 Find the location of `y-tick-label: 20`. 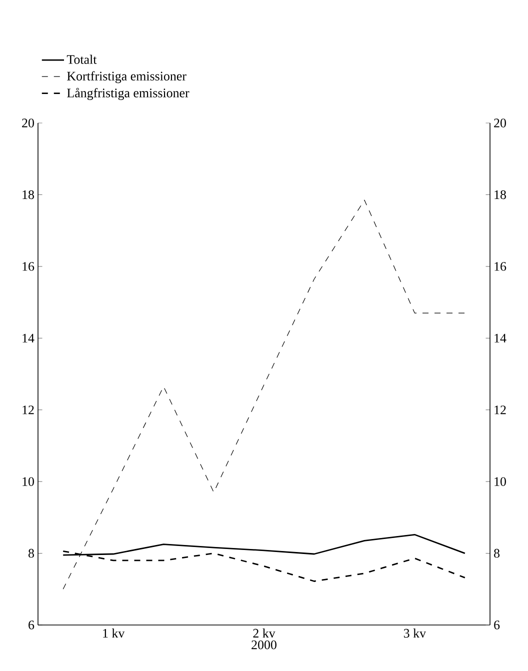

y-tick-label: 20 is located at coordinates (28, 123).